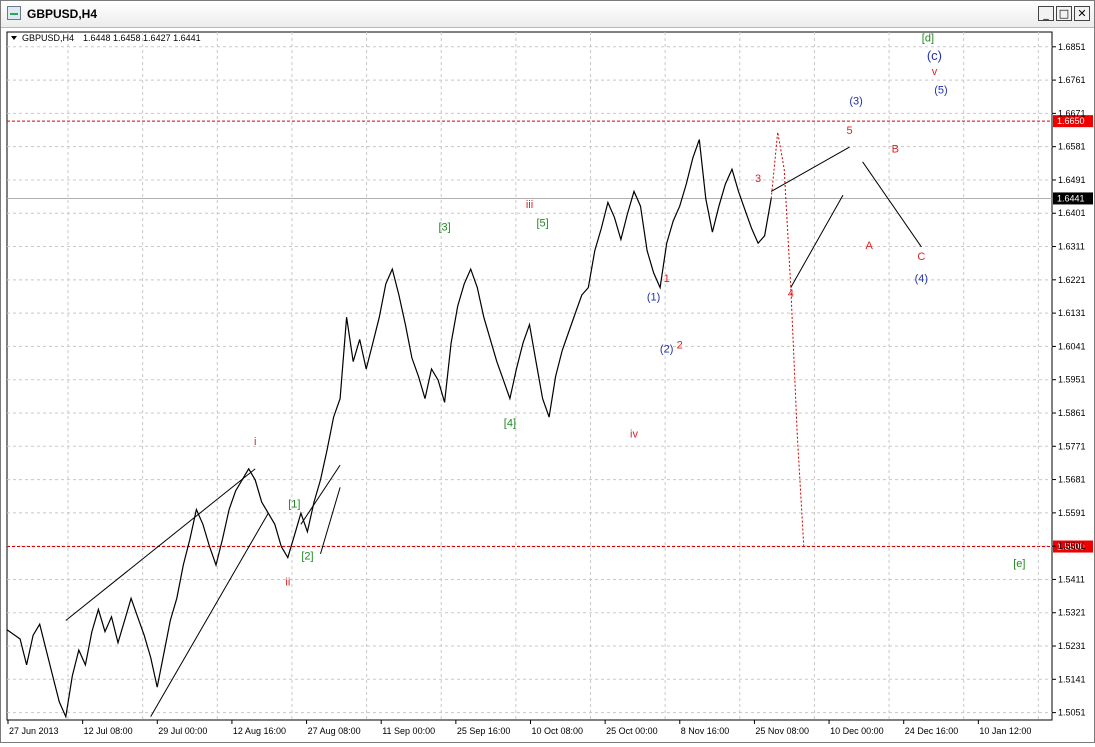 This screenshot has width=1095, height=747. What do you see at coordinates (334, 731) in the screenshot?
I see `x-tick-label: 27 Aug 08:00` at bounding box center [334, 731].